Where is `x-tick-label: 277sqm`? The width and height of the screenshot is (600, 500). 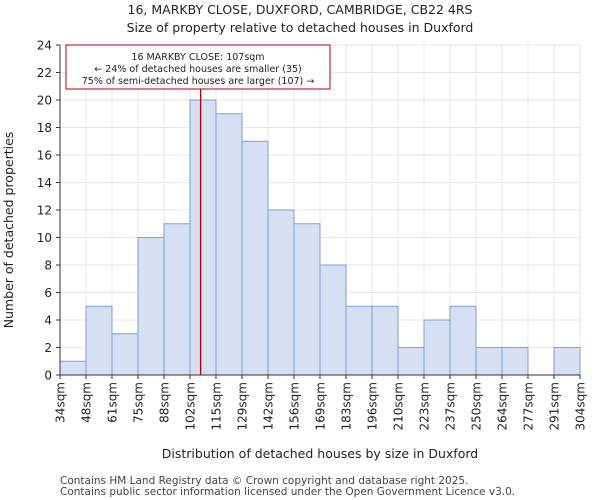
x-tick-label: 277sqm is located at coordinates (529, 406).